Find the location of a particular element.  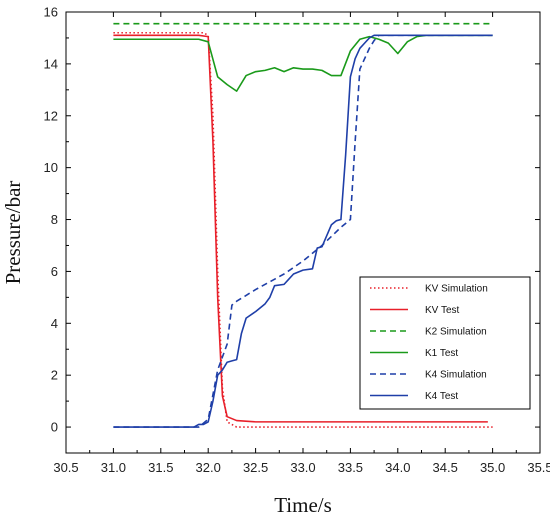

x-tick-label: 31.5 is located at coordinates (160, 467).